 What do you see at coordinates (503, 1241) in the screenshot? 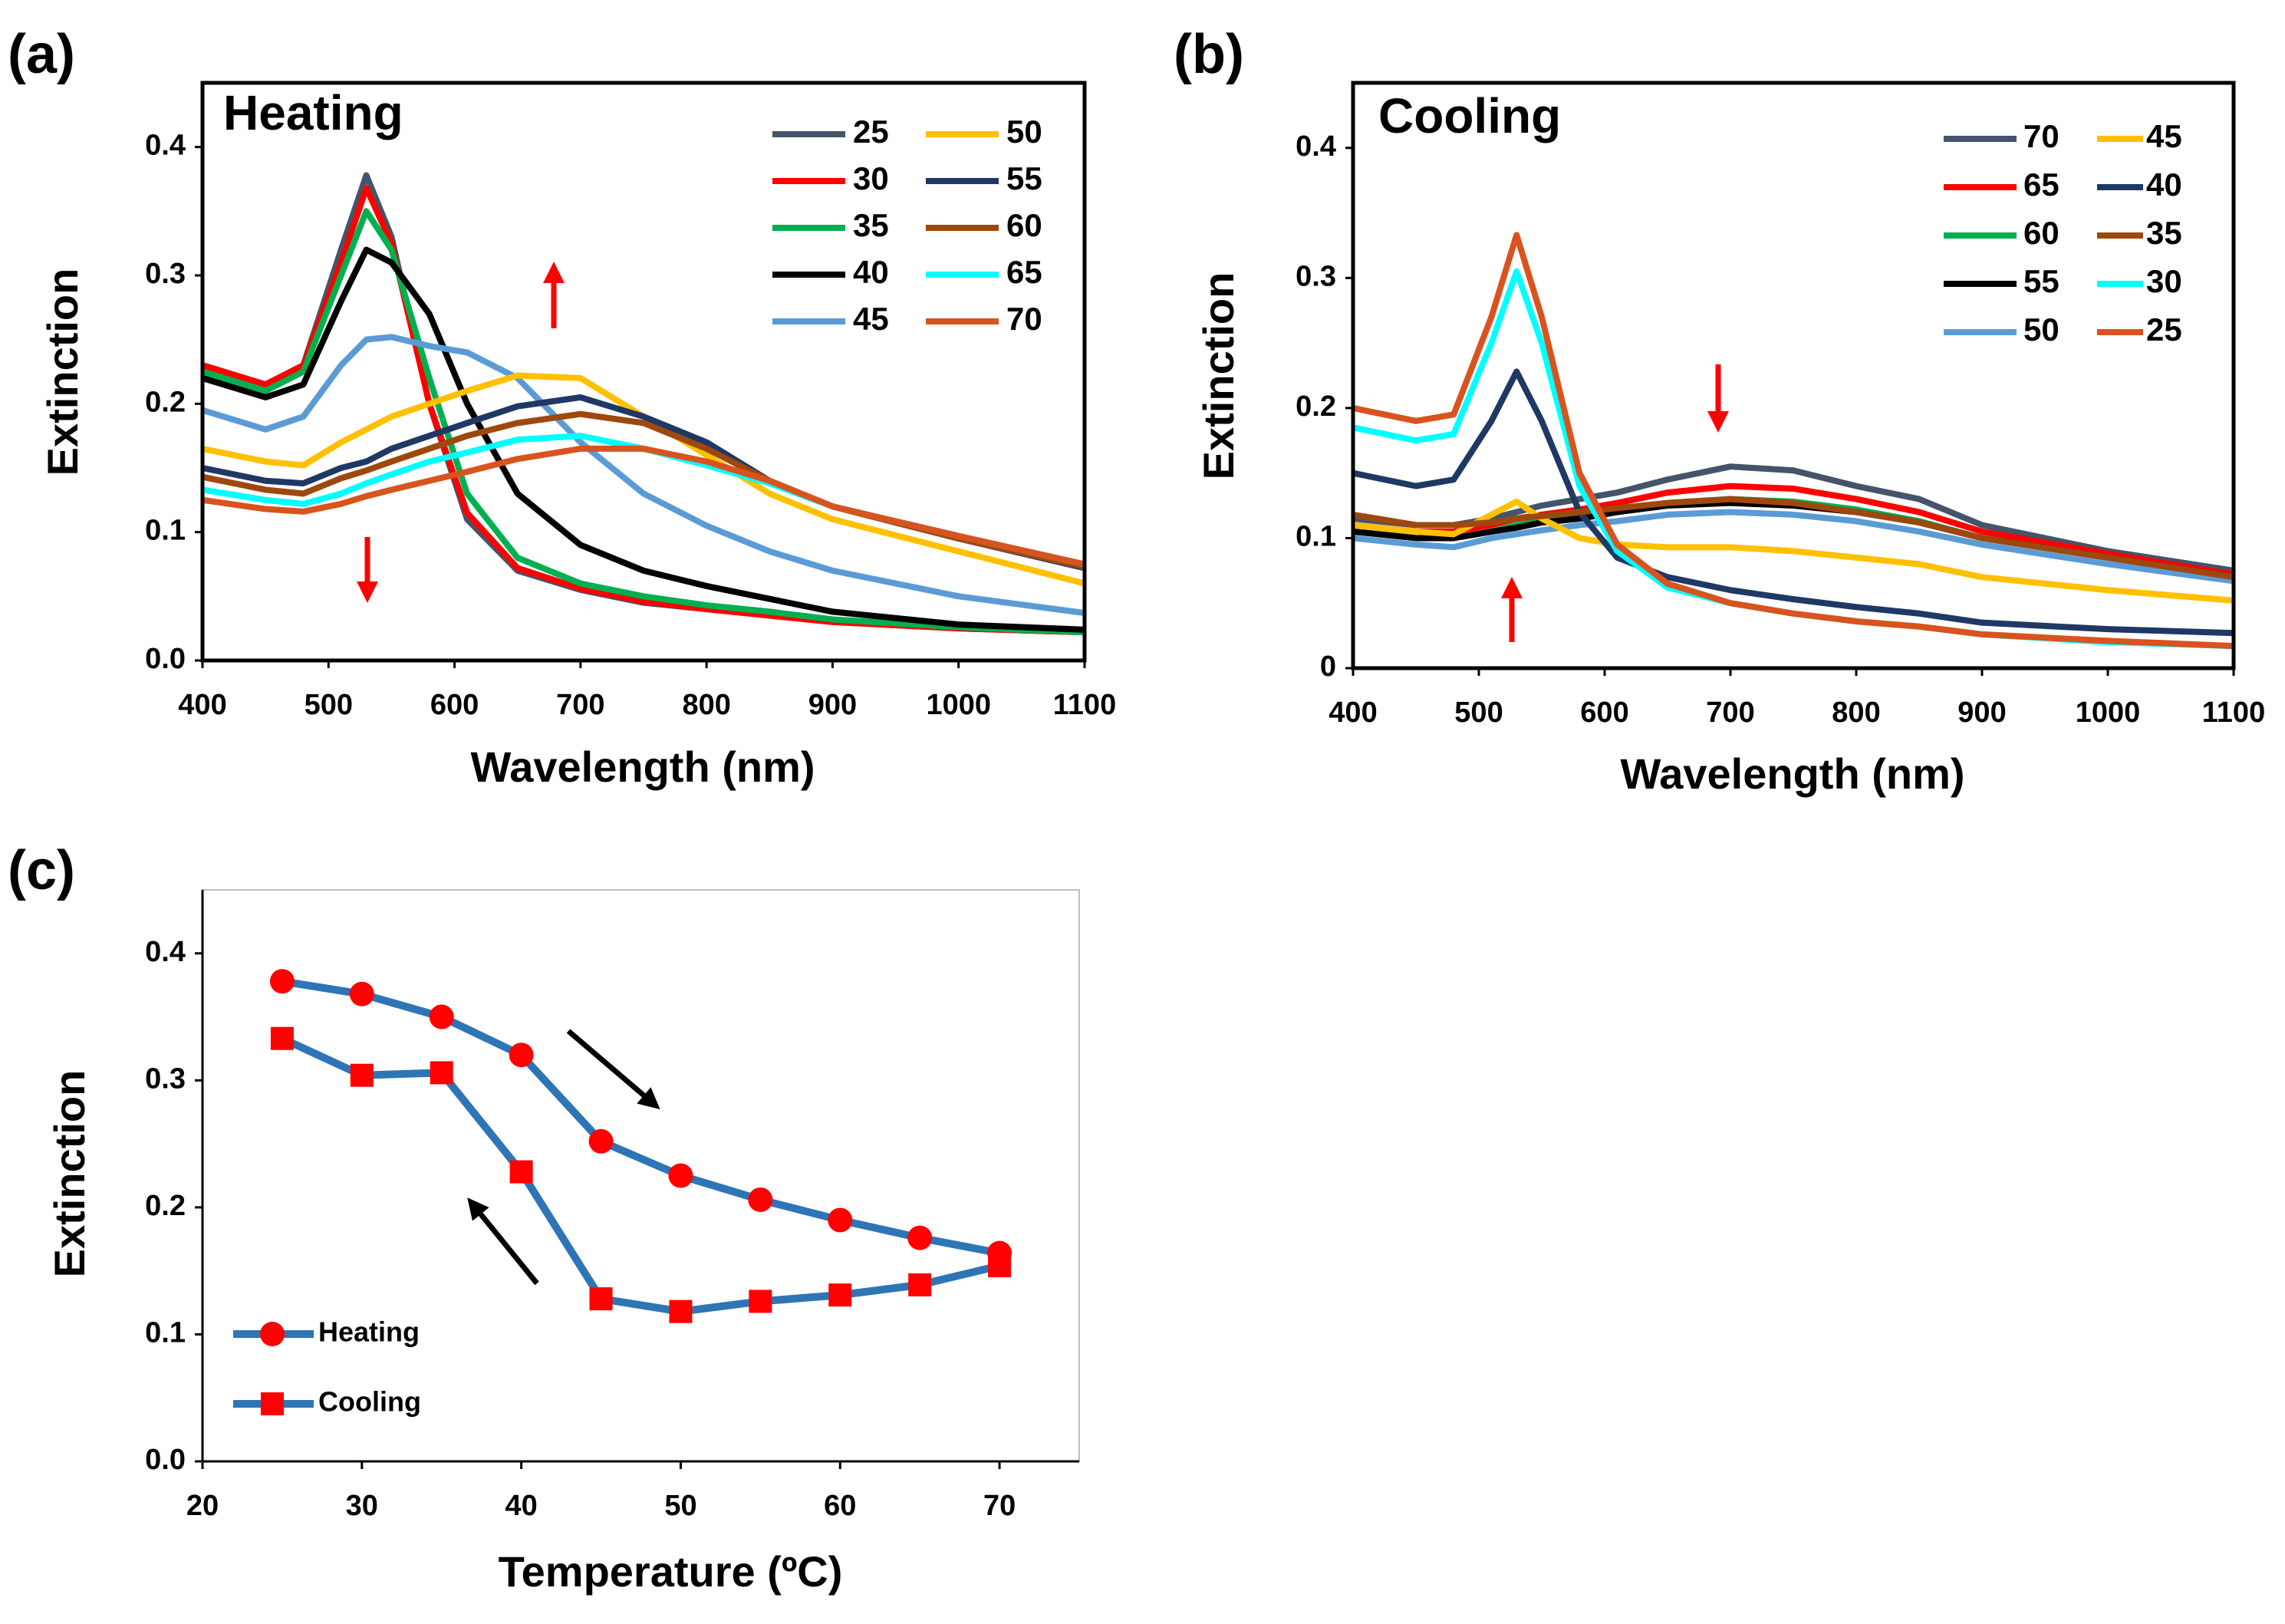
I see `arrow-cooling` at bounding box center [503, 1241].